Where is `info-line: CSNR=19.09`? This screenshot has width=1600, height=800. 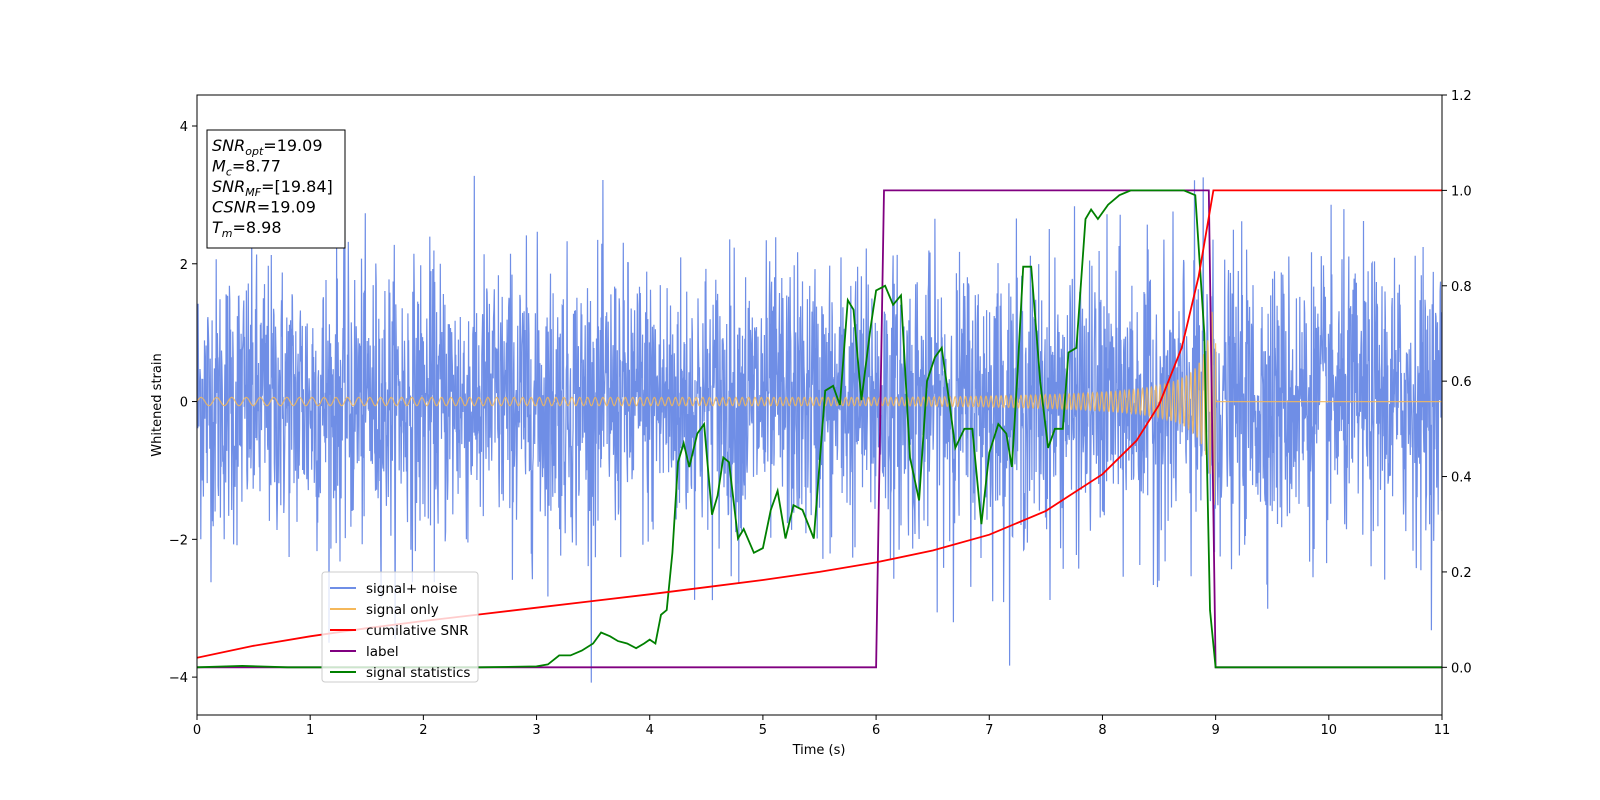
info-line: CSNR=19.09 is located at coordinates (264, 207).